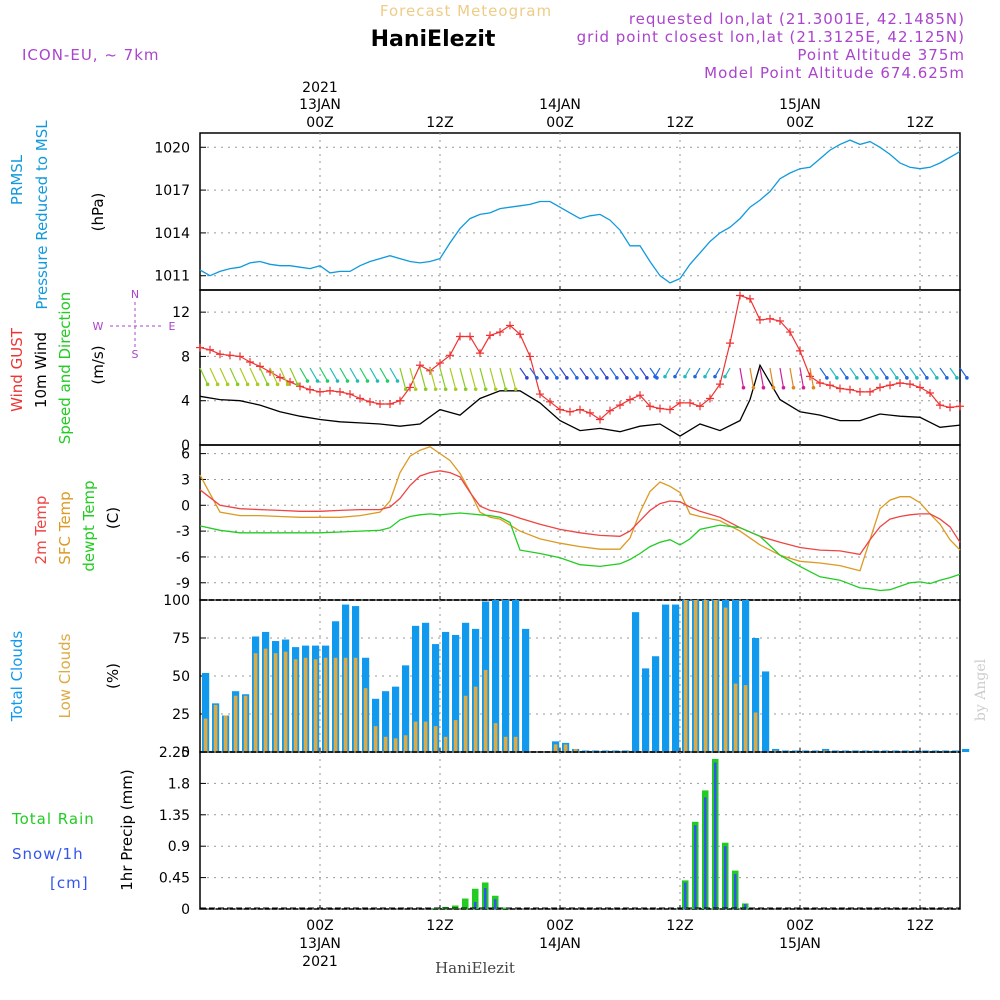 This screenshot has height=1000, width=1000. What do you see at coordinates (113, 676) in the screenshot?
I see `clouds-unit: (%)` at bounding box center [113, 676].